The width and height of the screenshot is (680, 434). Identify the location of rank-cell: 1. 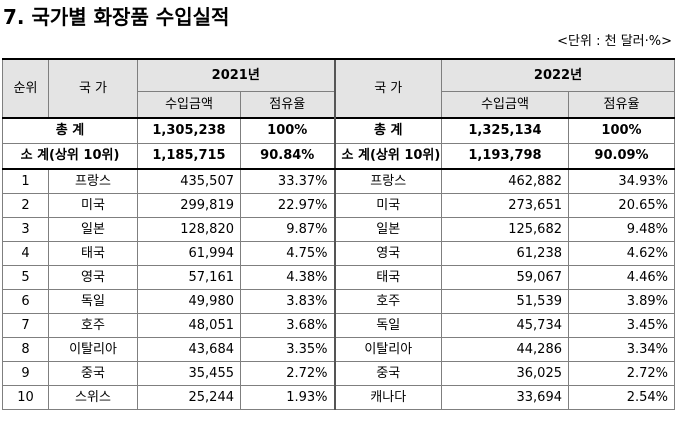
(25, 181).